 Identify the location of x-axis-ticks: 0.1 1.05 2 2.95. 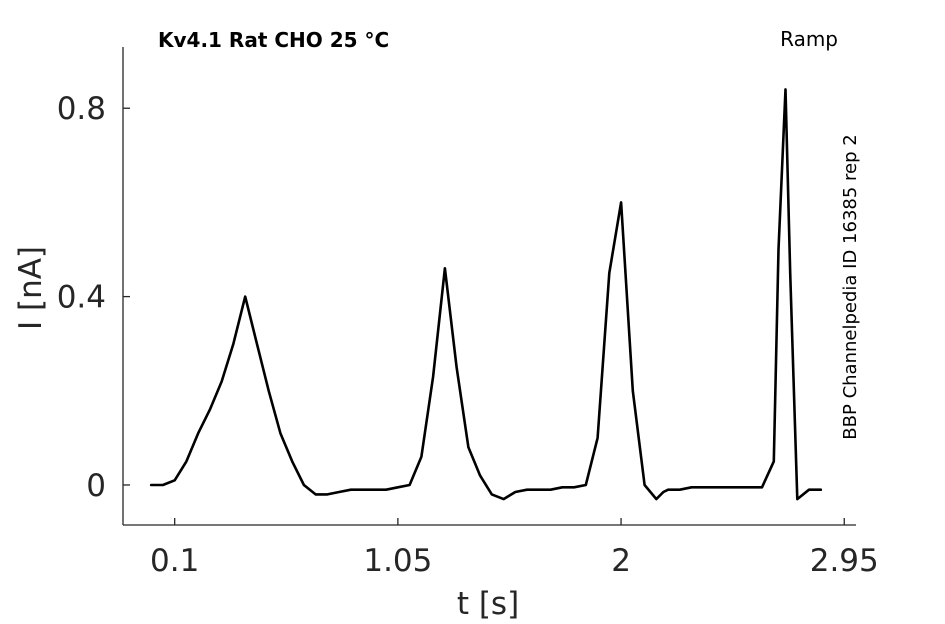
(514, 548).